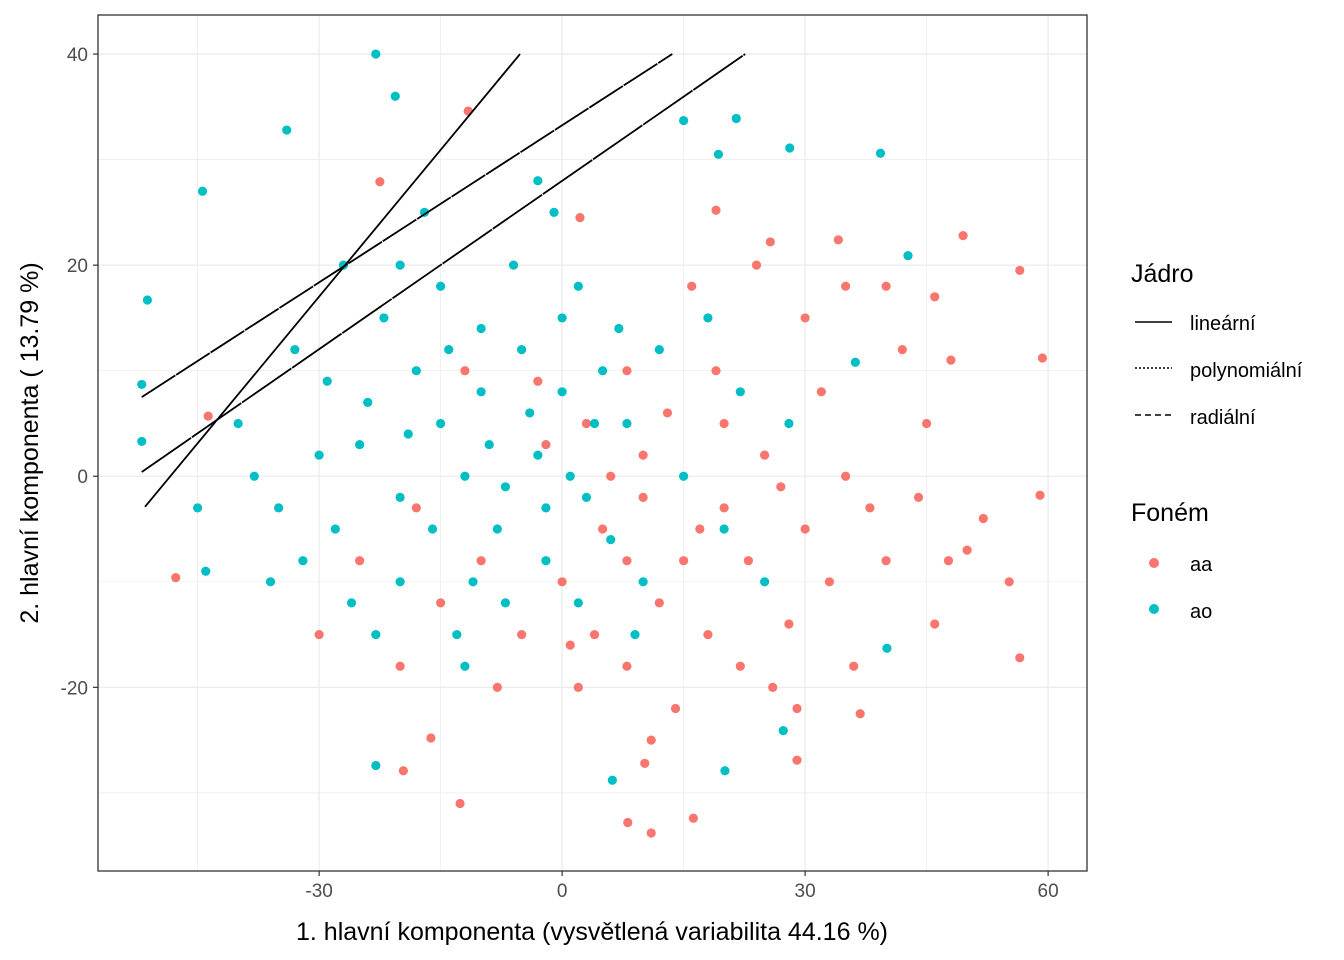 Image resolution: width=1344 pixels, height=960 pixels. Describe the element at coordinates (1154, 563) in the screenshot. I see `legend-key-aa` at that location.